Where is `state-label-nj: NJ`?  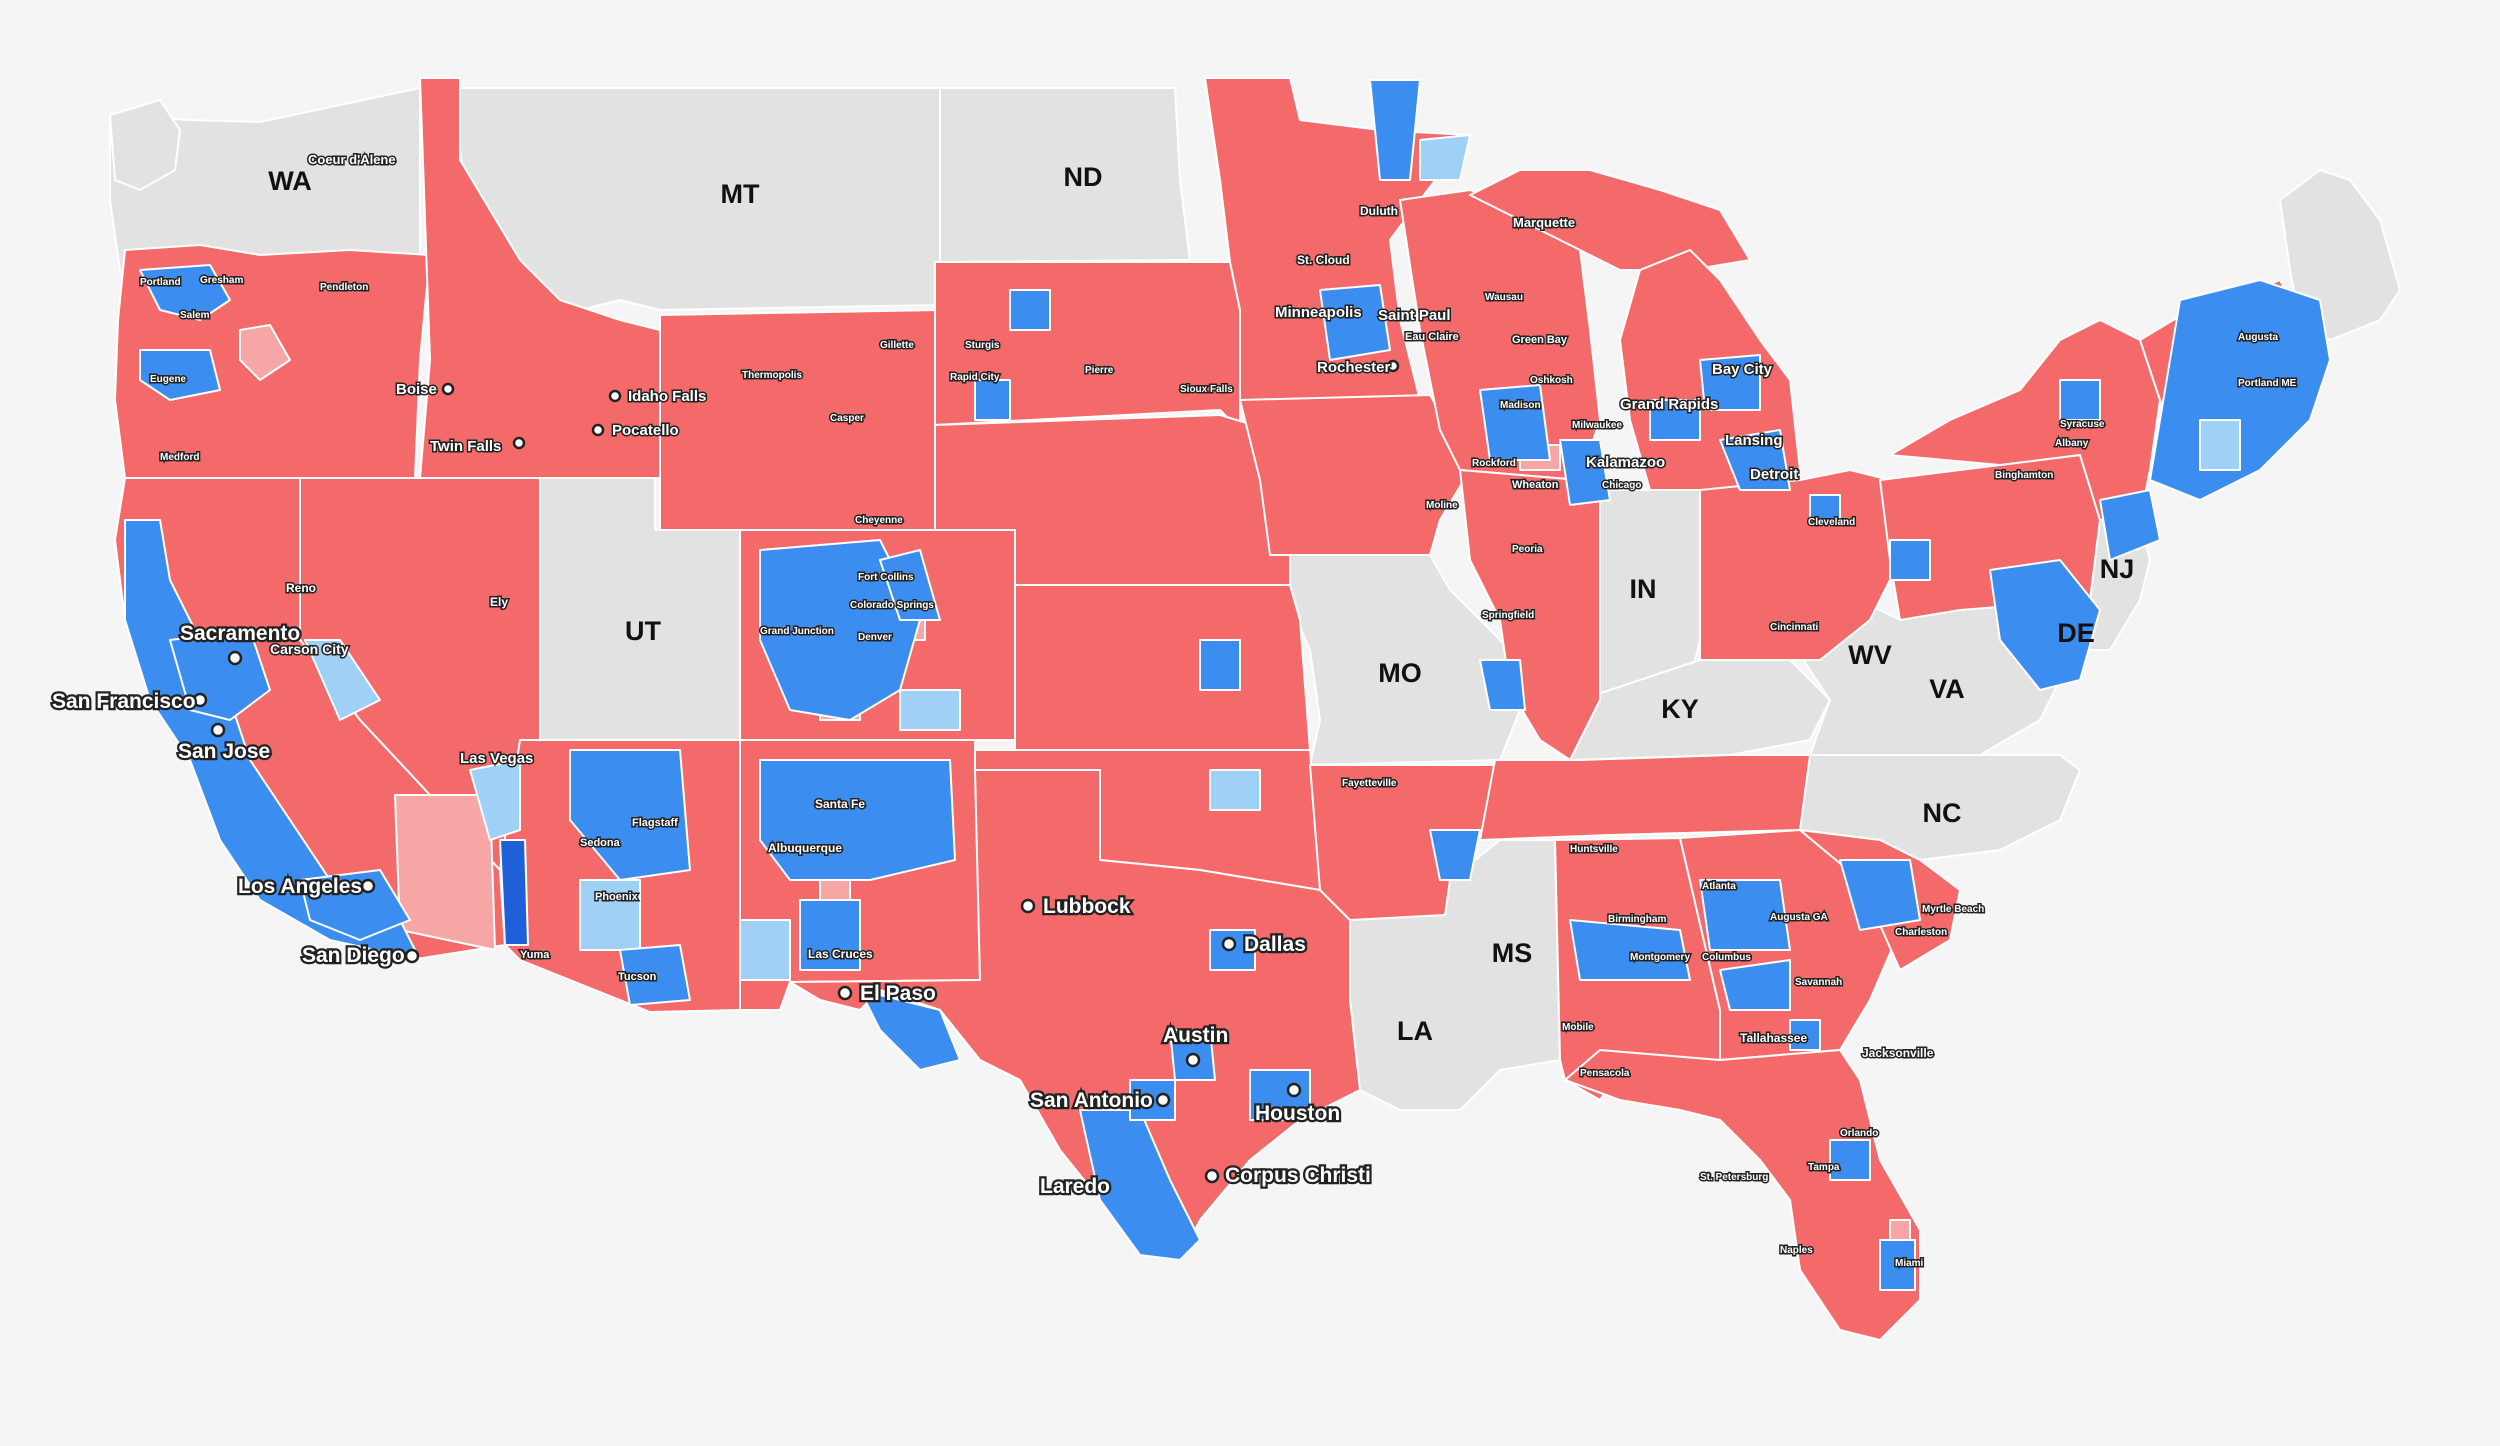 state-label-nj: NJ is located at coordinates (2117, 569).